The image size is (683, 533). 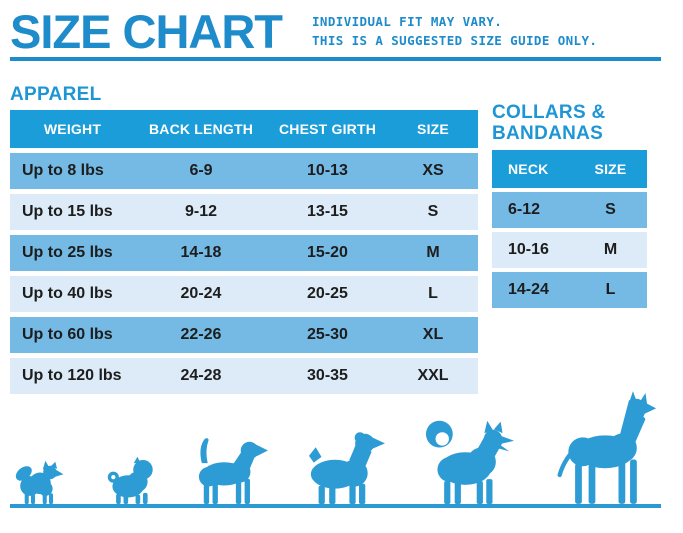 I want to click on table-row: 10-16 M, so click(x=569, y=250).